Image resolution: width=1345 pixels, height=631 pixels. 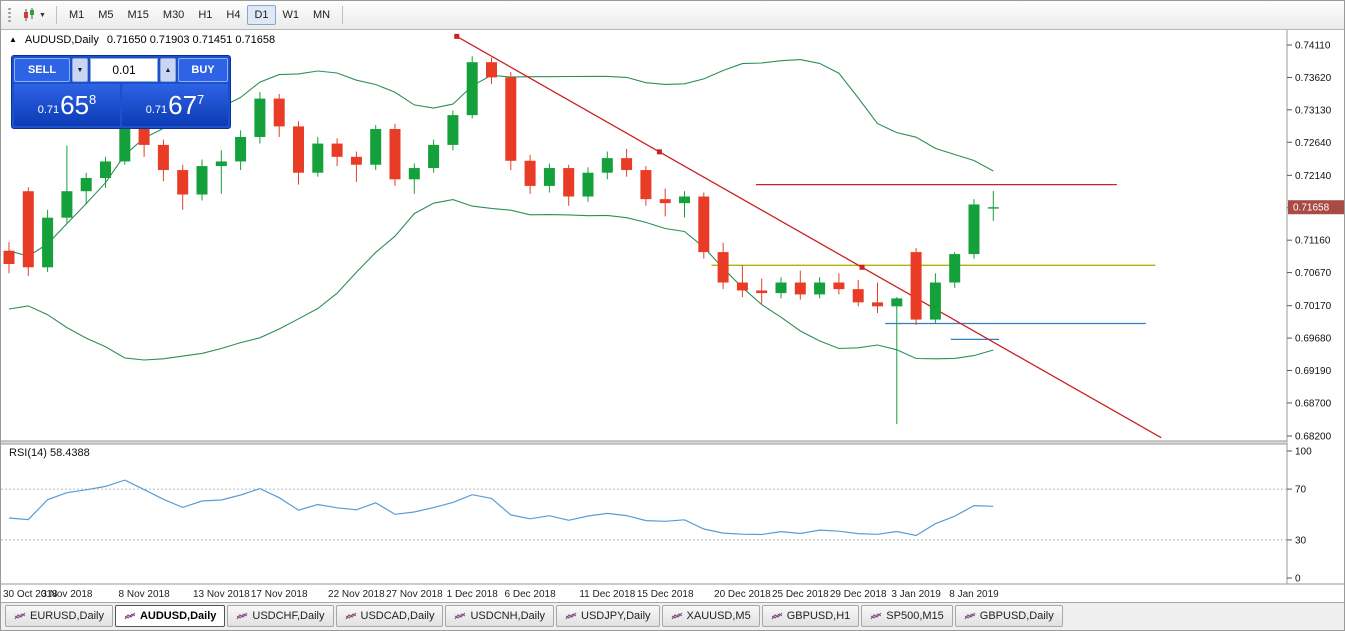 I want to click on tab-label: XAUUSD,M5, so click(x=718, y=615).